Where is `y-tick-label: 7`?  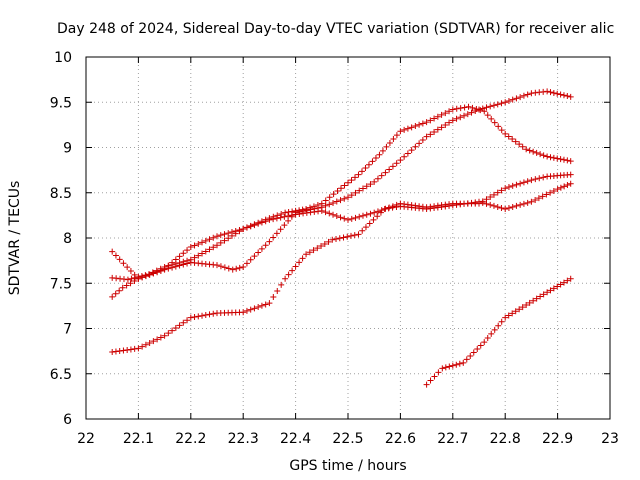
y-tick-label: 7 is located at coordinates (67, 330).